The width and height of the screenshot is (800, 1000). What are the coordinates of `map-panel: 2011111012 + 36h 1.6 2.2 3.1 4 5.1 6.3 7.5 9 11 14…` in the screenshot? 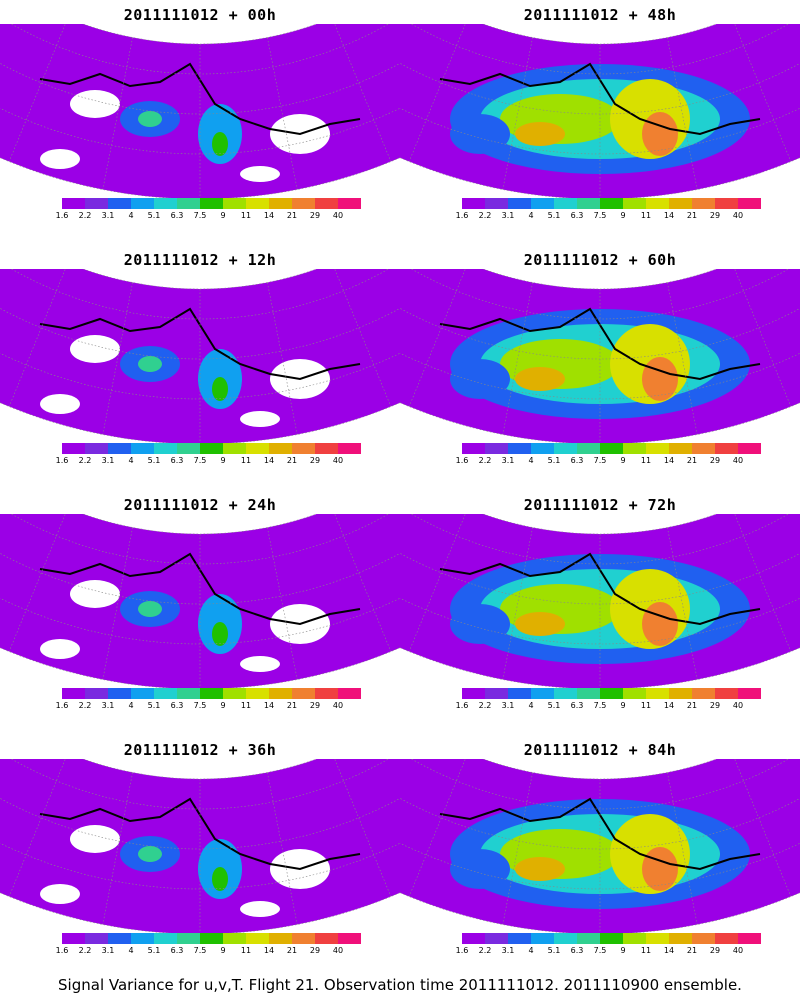 It's located at (200, 857).